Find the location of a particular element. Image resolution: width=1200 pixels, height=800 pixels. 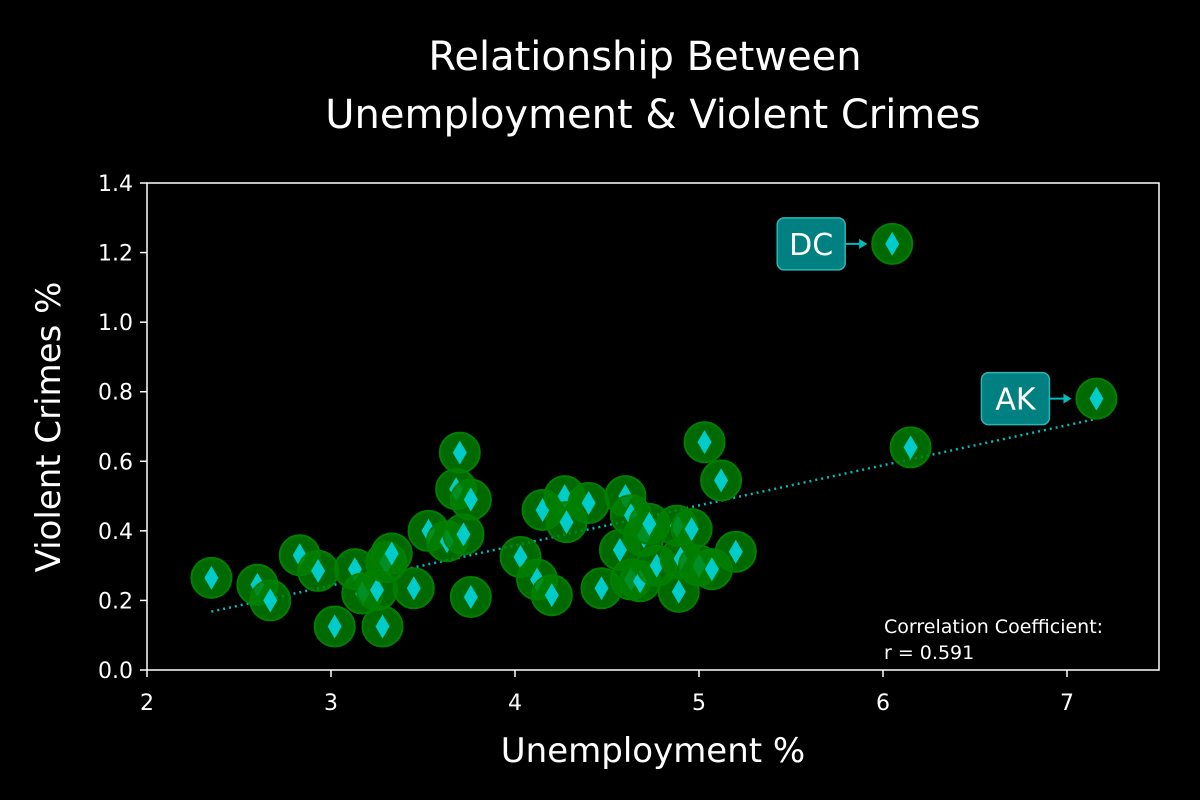

y-tick-label: 0.6 is located at coordinates (115, 462).